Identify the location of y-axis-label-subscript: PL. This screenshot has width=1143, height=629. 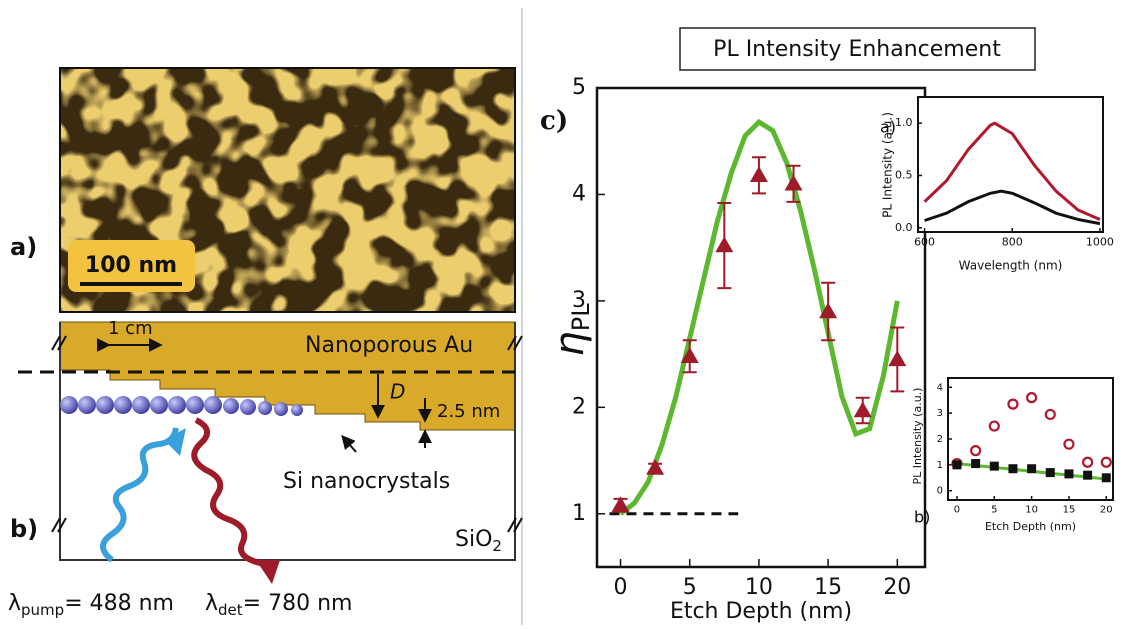
(581, 317).